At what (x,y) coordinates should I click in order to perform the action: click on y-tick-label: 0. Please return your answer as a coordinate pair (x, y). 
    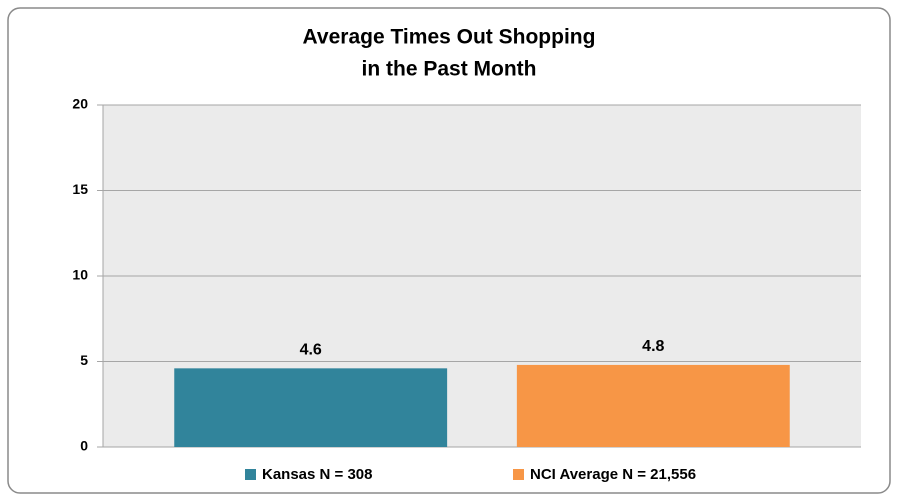
    Looking at the image, I should click on (84, 446).